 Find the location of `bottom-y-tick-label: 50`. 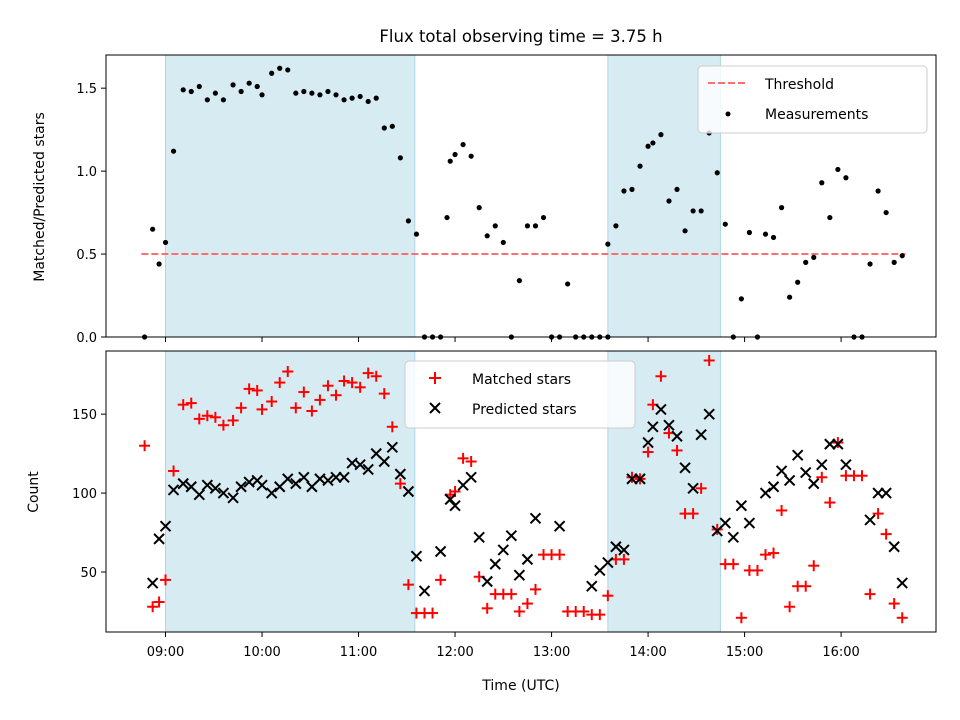

bottom-y-tick-label: 50 is located at coordinates (88, 573).